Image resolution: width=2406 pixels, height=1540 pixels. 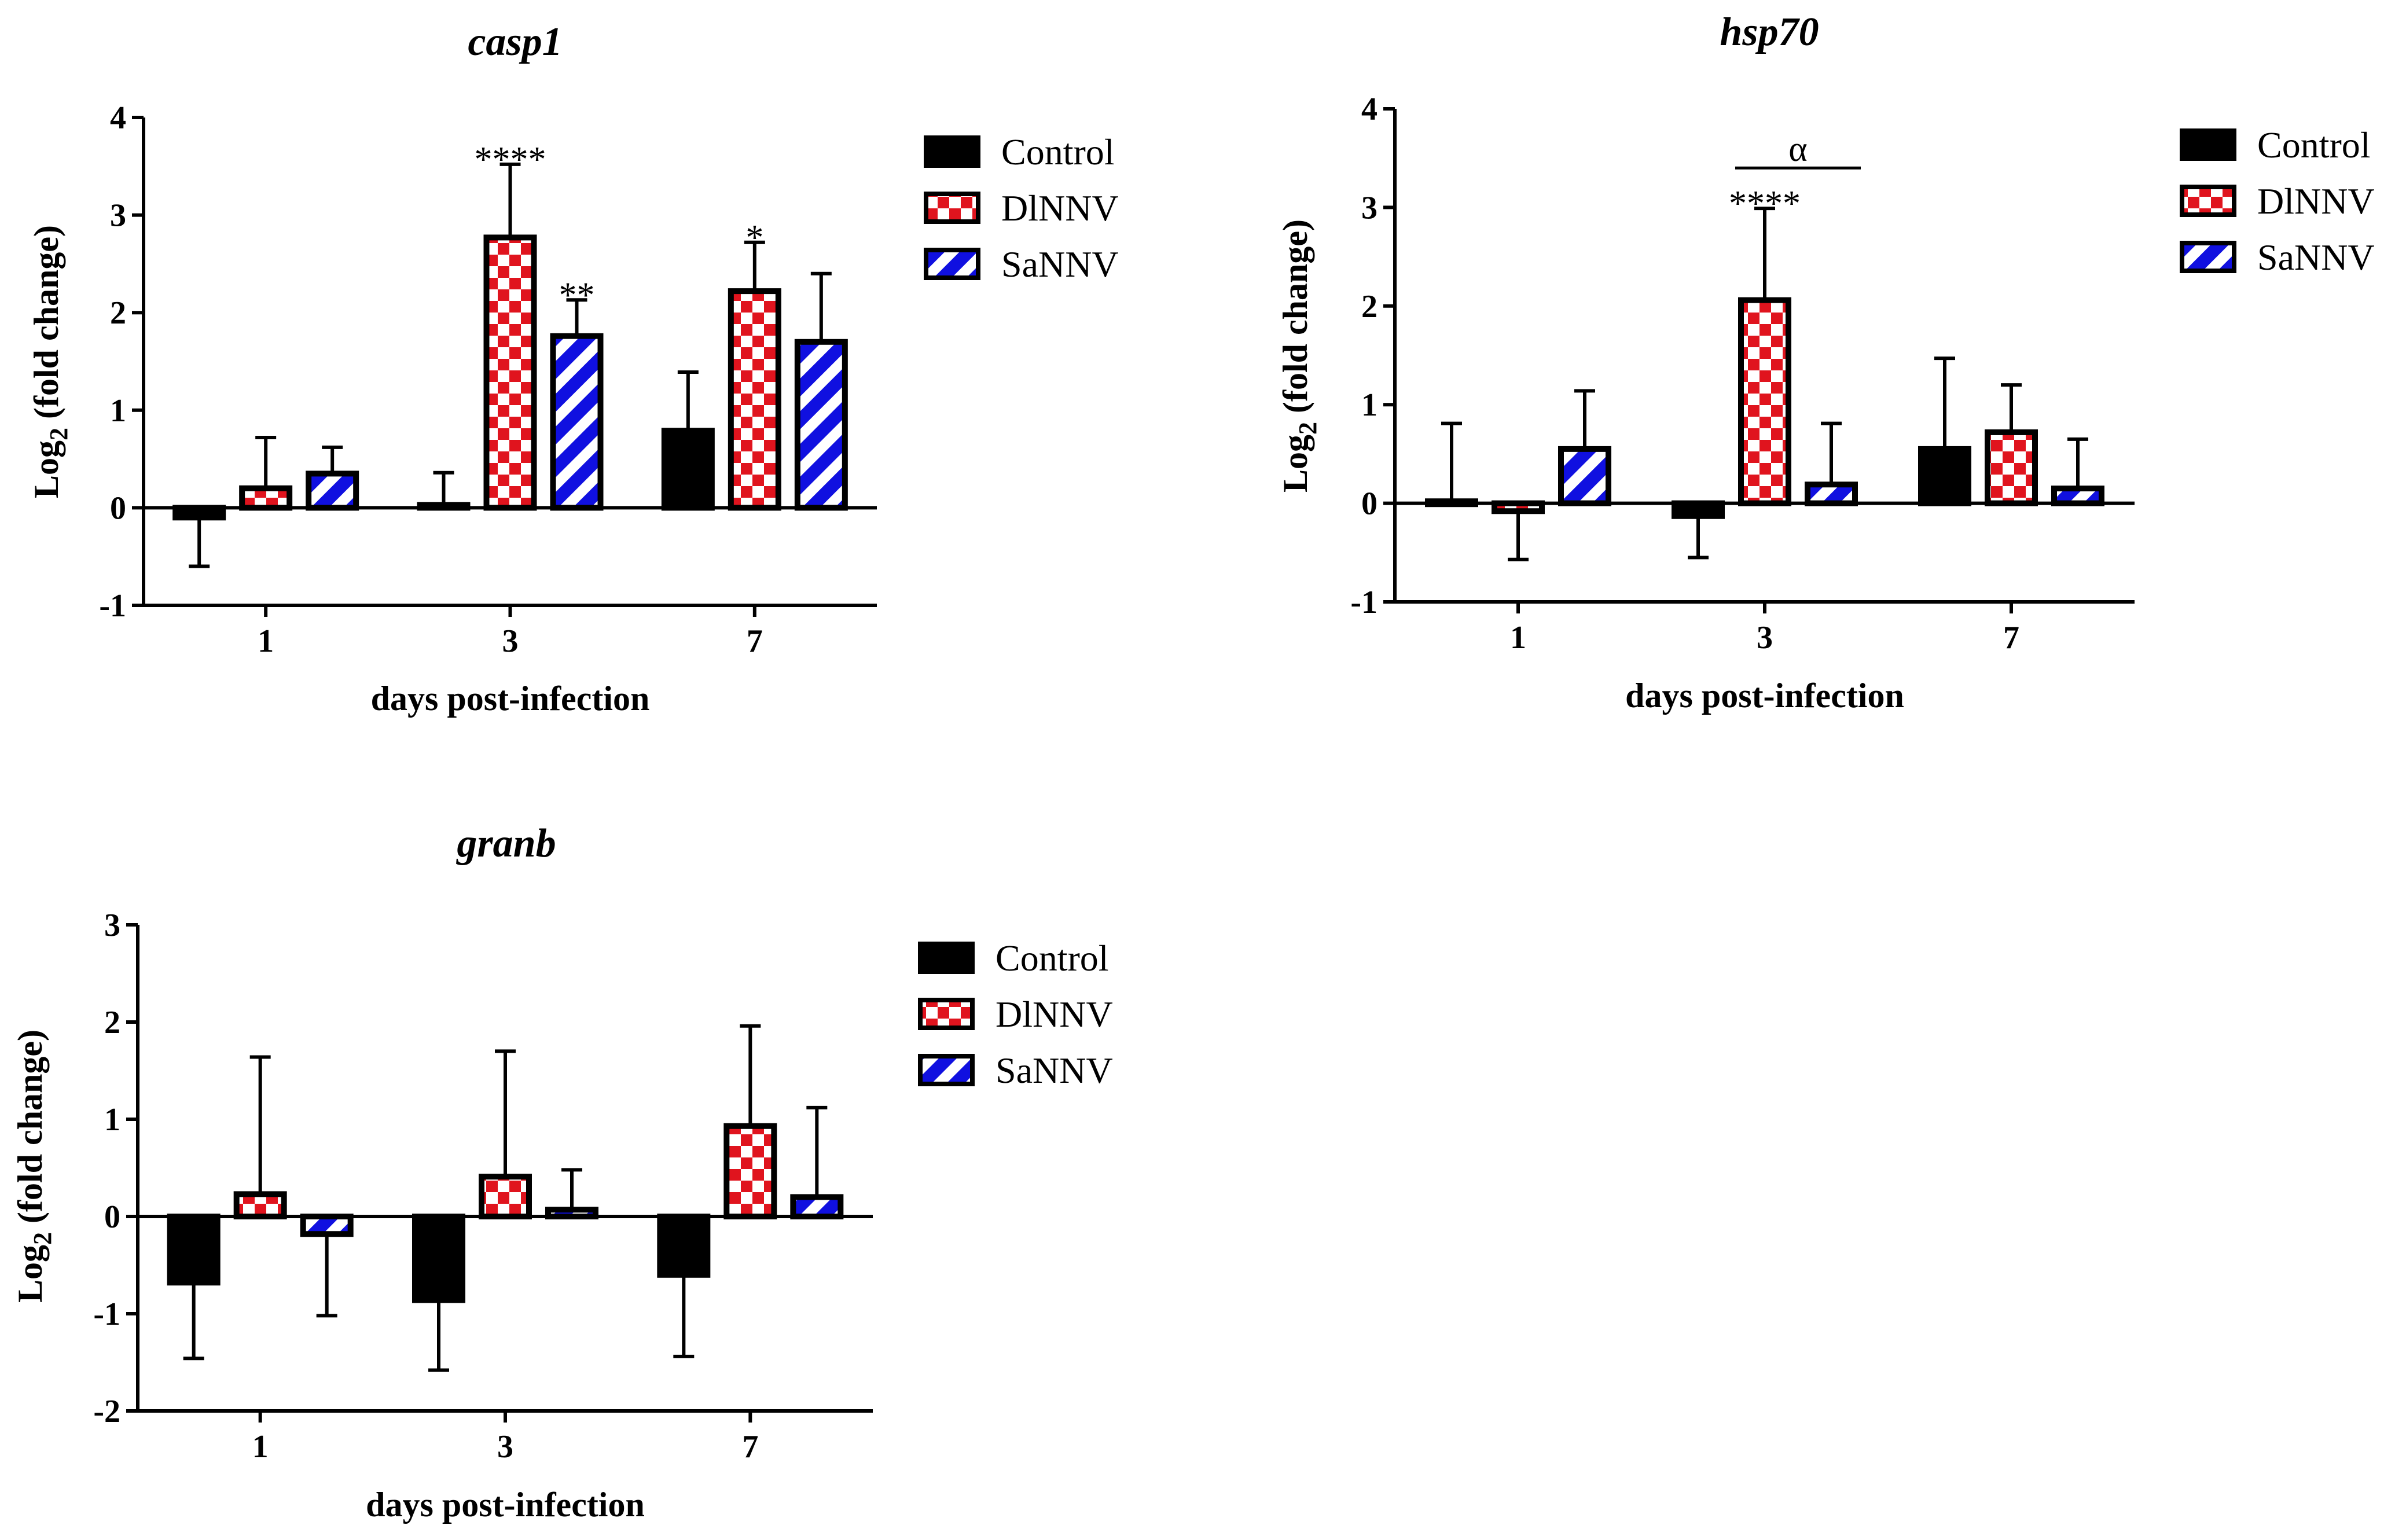 I want to click on comparison-marker: α, so click(x=1797, y=149).